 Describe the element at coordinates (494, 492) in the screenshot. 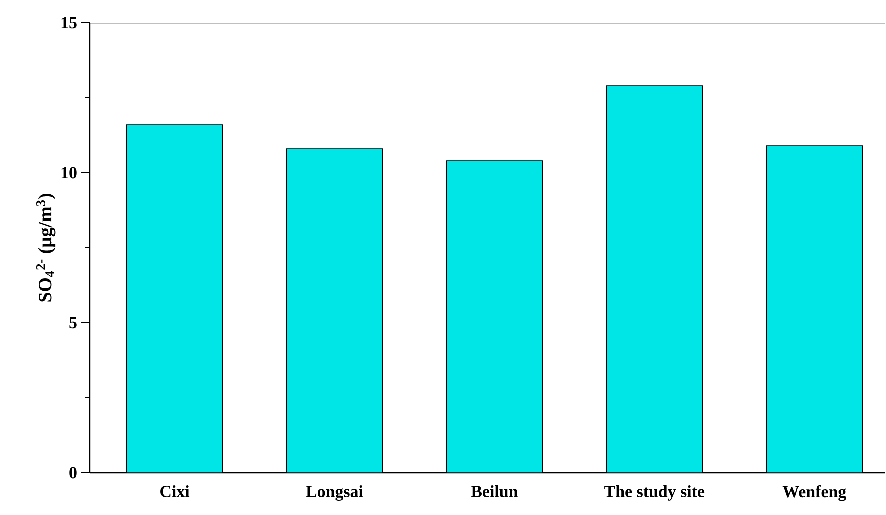

I see `x-tick-label: Beilun` at that location.